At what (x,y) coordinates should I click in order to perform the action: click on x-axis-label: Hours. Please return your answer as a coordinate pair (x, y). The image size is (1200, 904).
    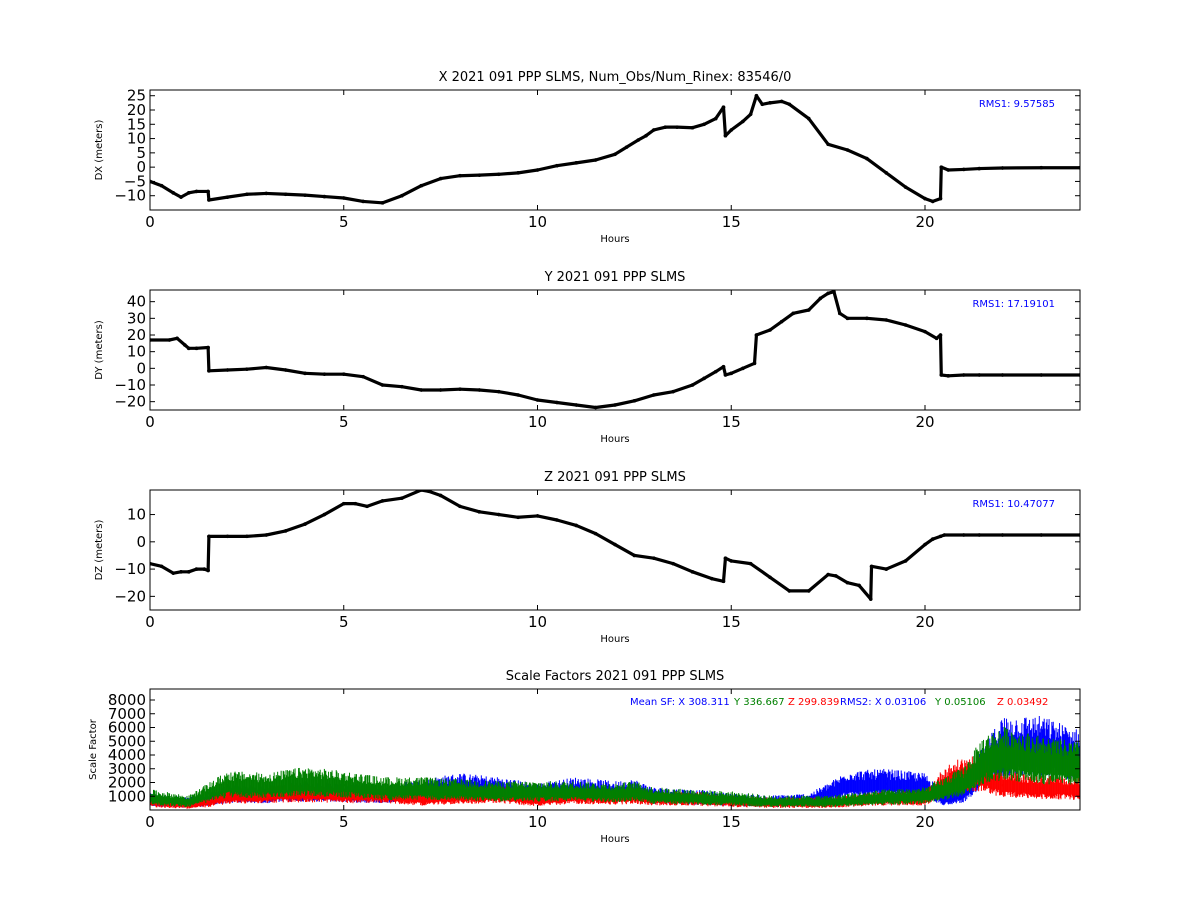
    Looking at the image, I should click on (614, 839).